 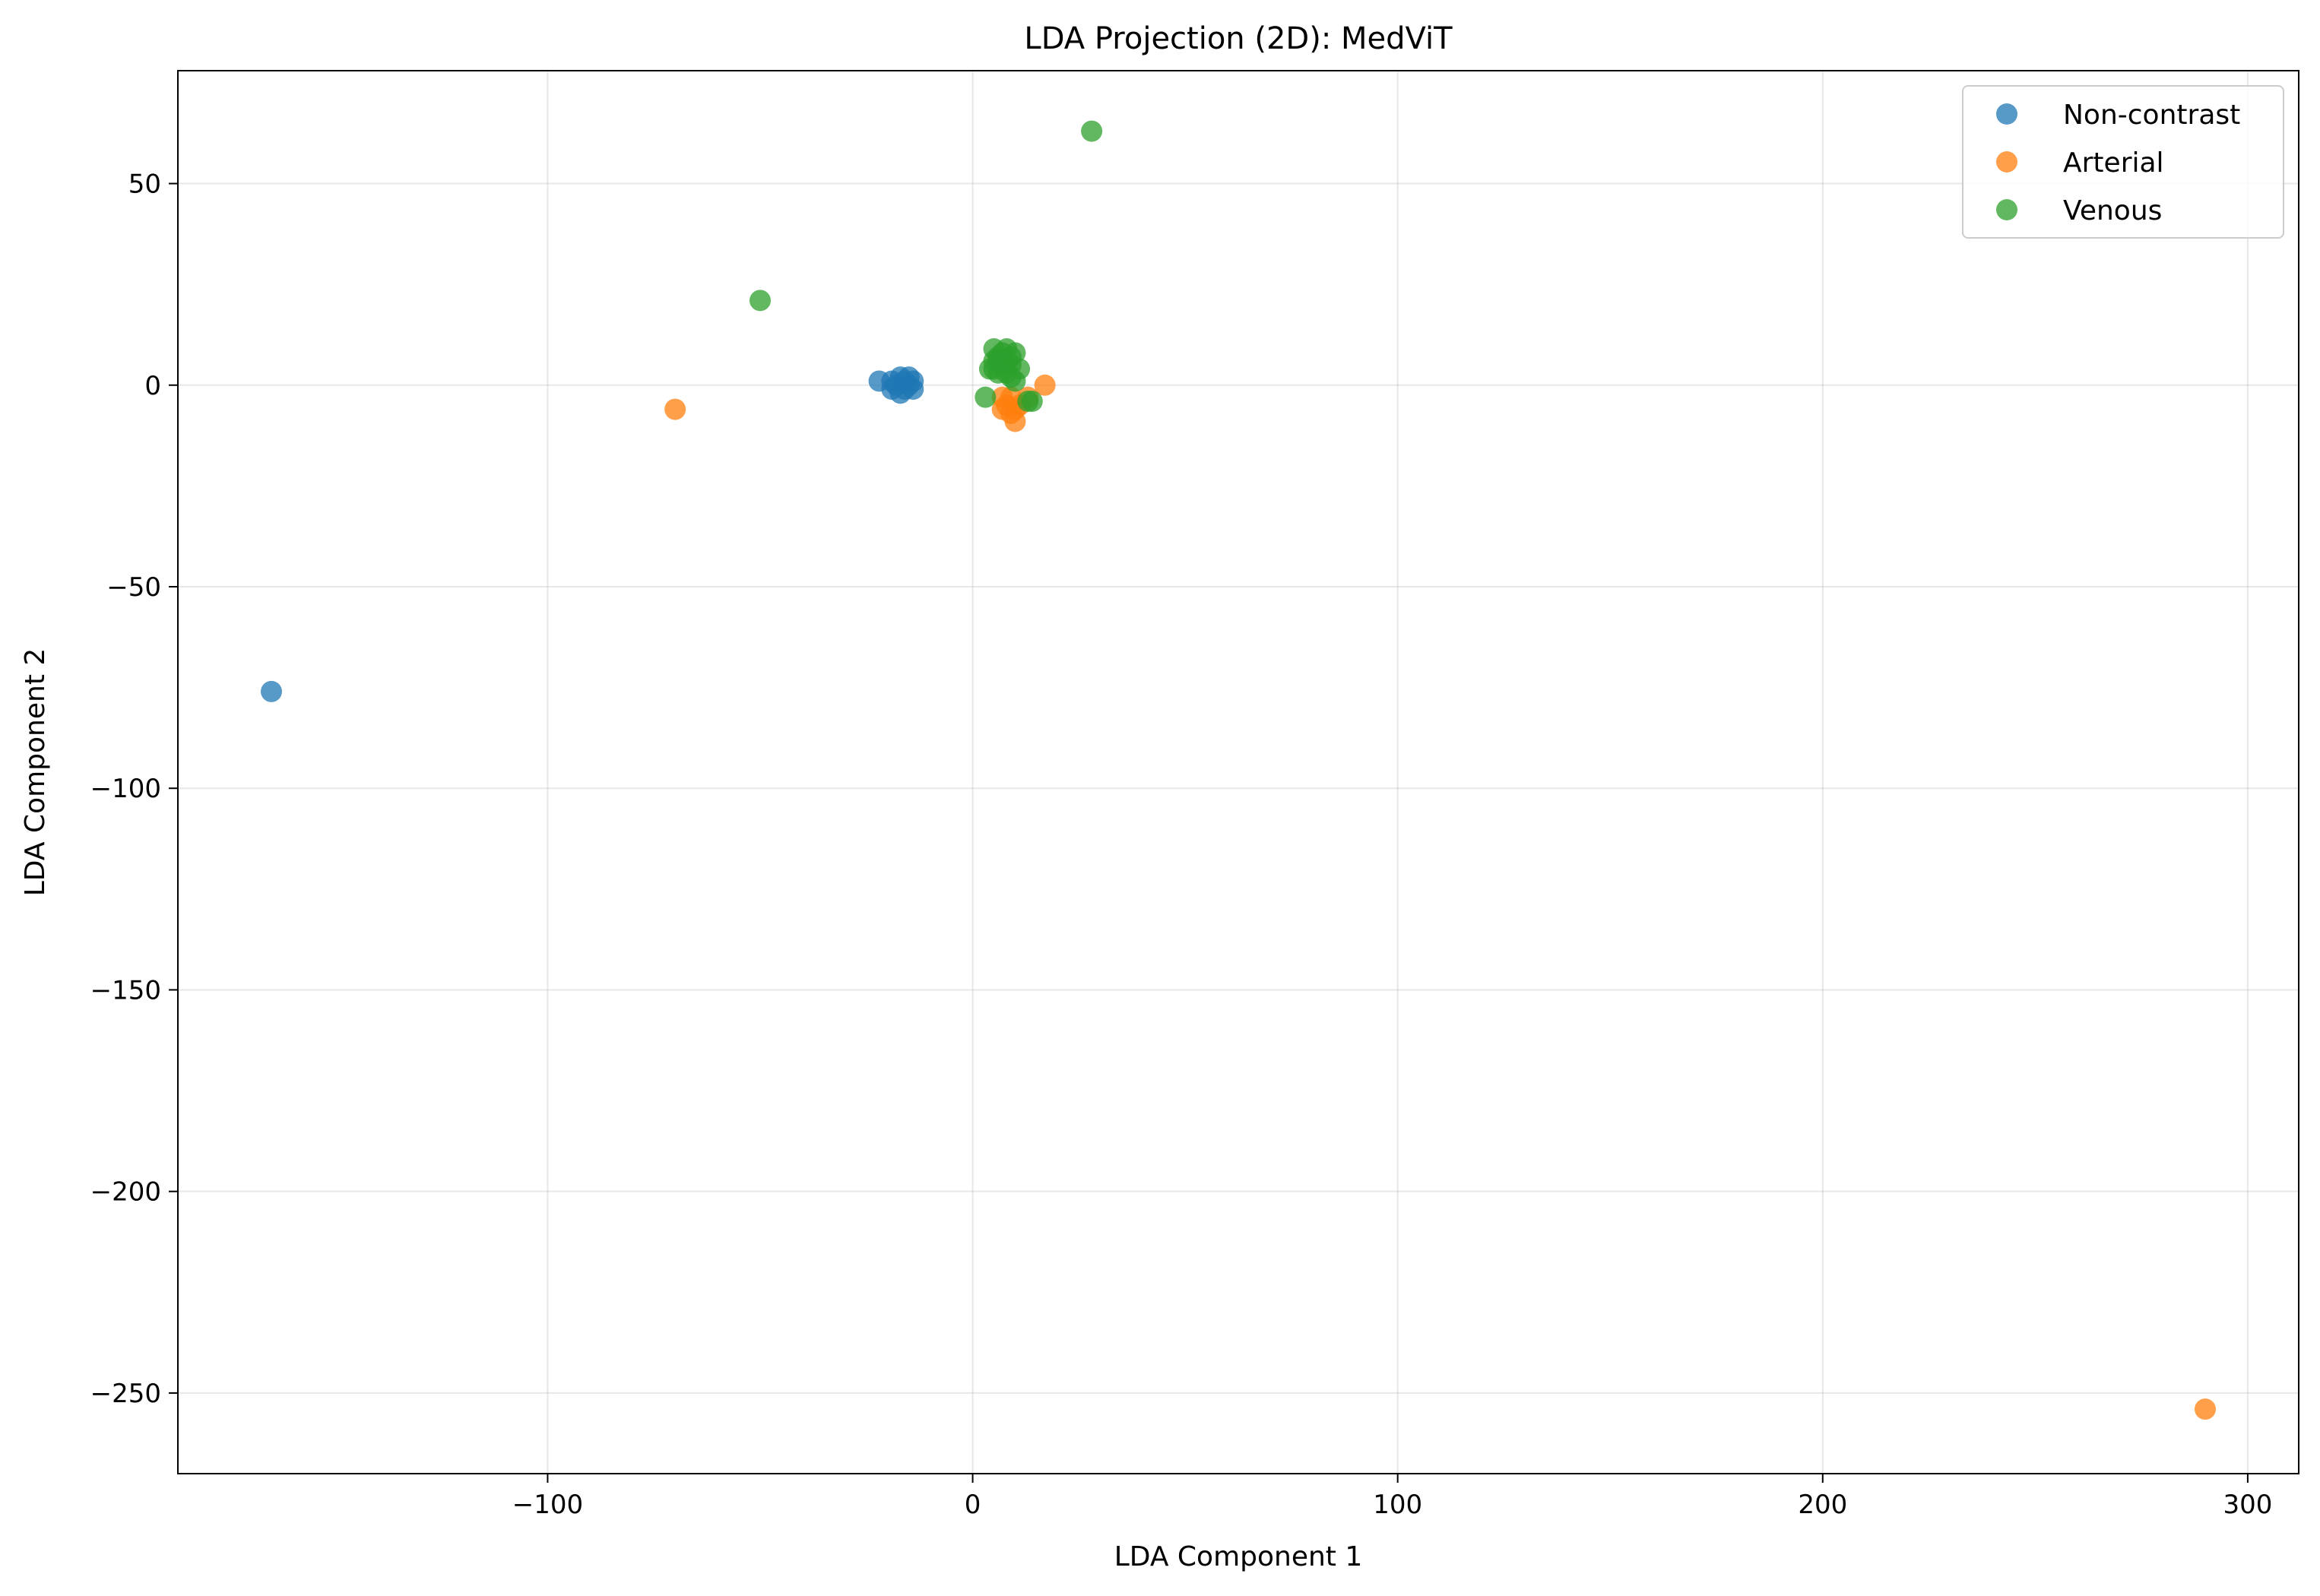 What do you see at coordinates (2113, 163) in the screenshot?
I see `legend-label-arterial: Arterial` at bounding box center [2113, 163].